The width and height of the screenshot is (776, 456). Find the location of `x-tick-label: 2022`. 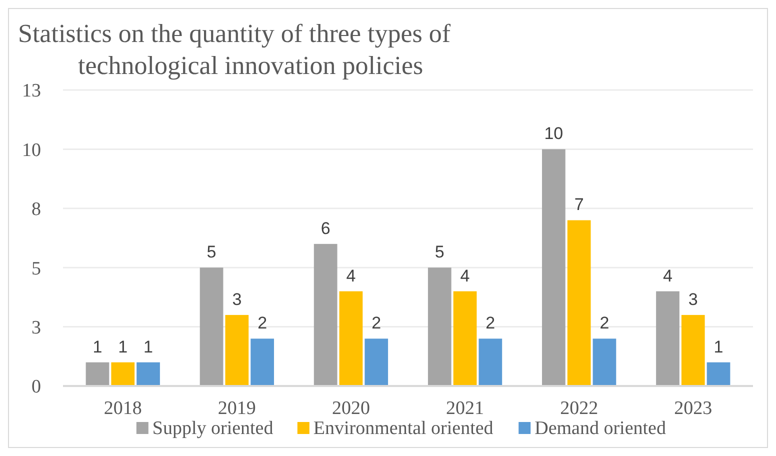

x-tick-label: 2022 is located at coordinates (579, 408).